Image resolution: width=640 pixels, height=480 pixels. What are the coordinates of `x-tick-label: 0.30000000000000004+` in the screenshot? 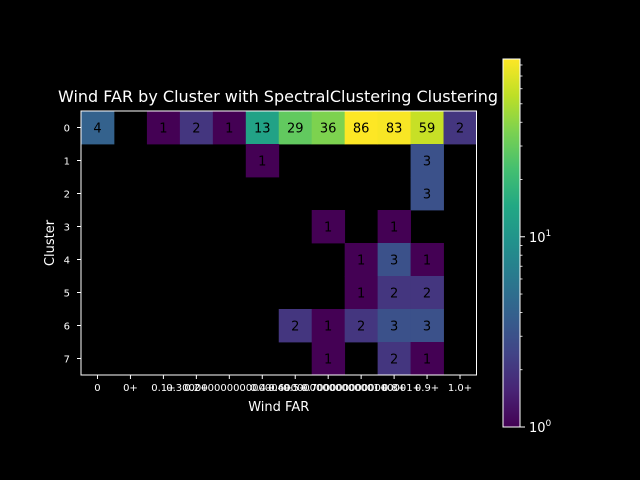 It's located at (229, 388).